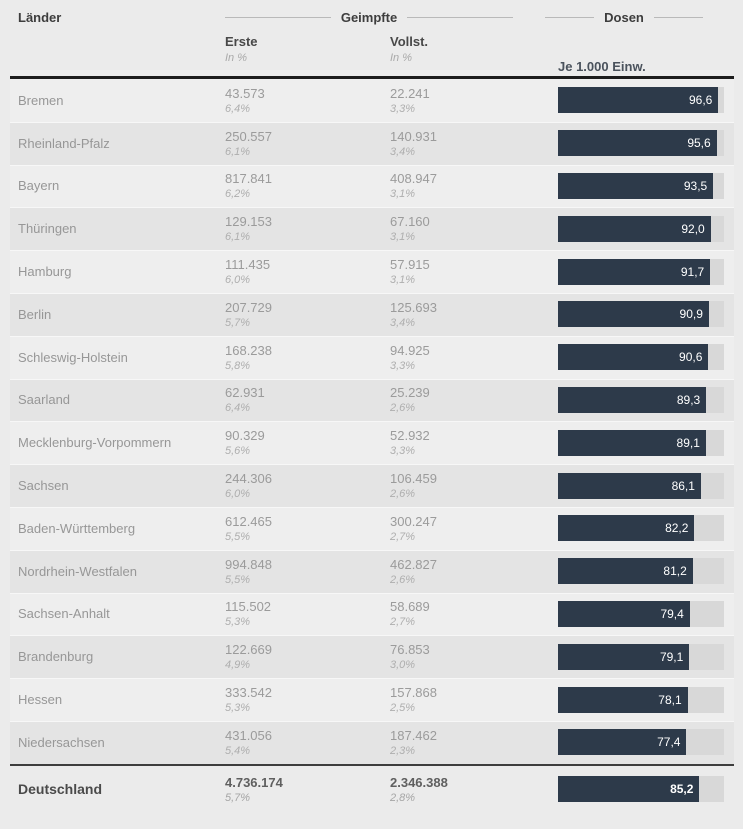 This screenshot has height=829, width=743. What do you see at coordinates (688, 399) in the screenshot?
I see `dose-value: 89,3` at bounding box center [688, 399].